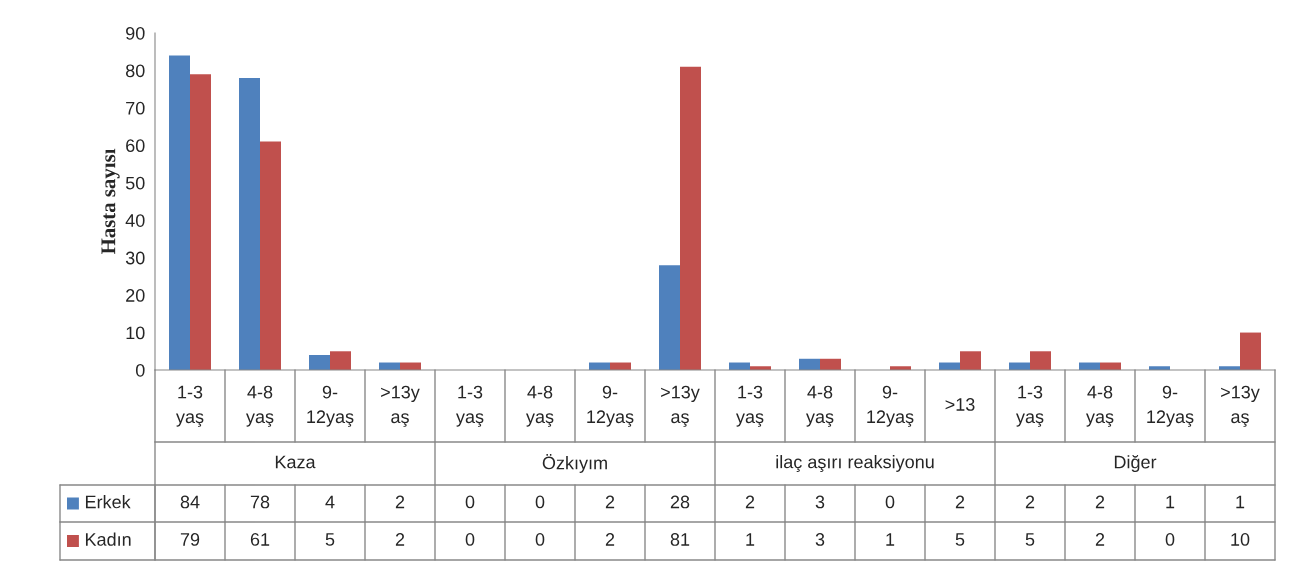 The image size is (1301, 579). Describe the element at coordinates (110, 201) in the screenshot. I see `y-axis-title: Hasta sayısı` at that location.